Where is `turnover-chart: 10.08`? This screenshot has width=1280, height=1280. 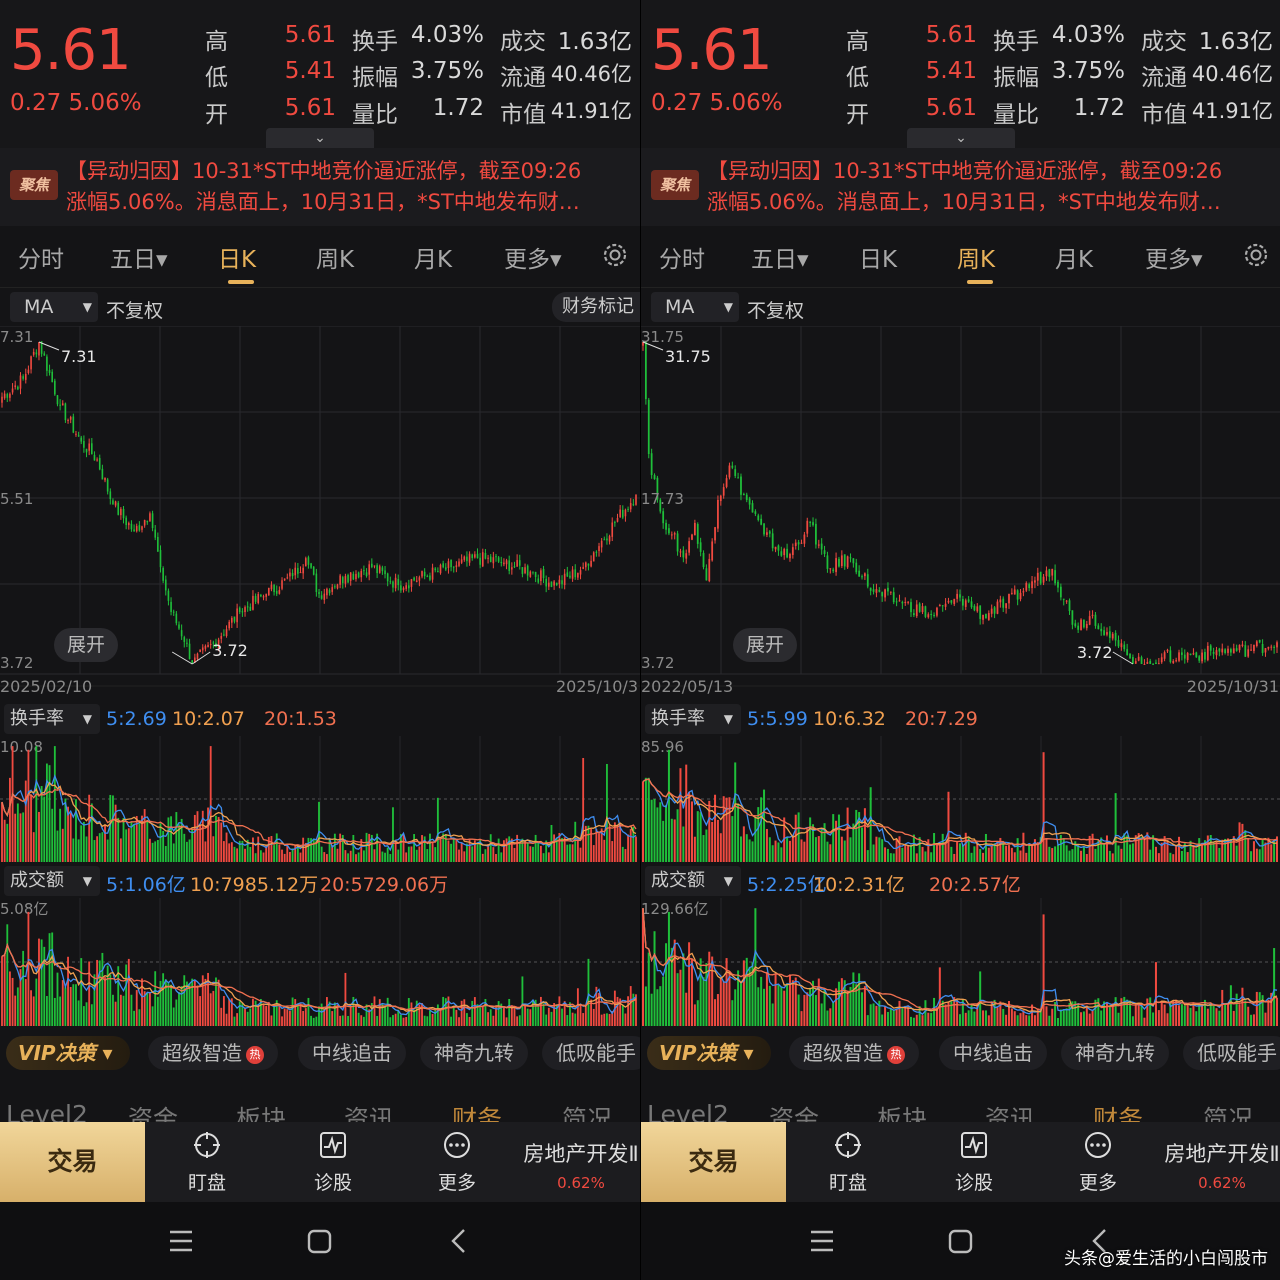
turnover-chart: 10.08 is located at coordinates (320, 799).